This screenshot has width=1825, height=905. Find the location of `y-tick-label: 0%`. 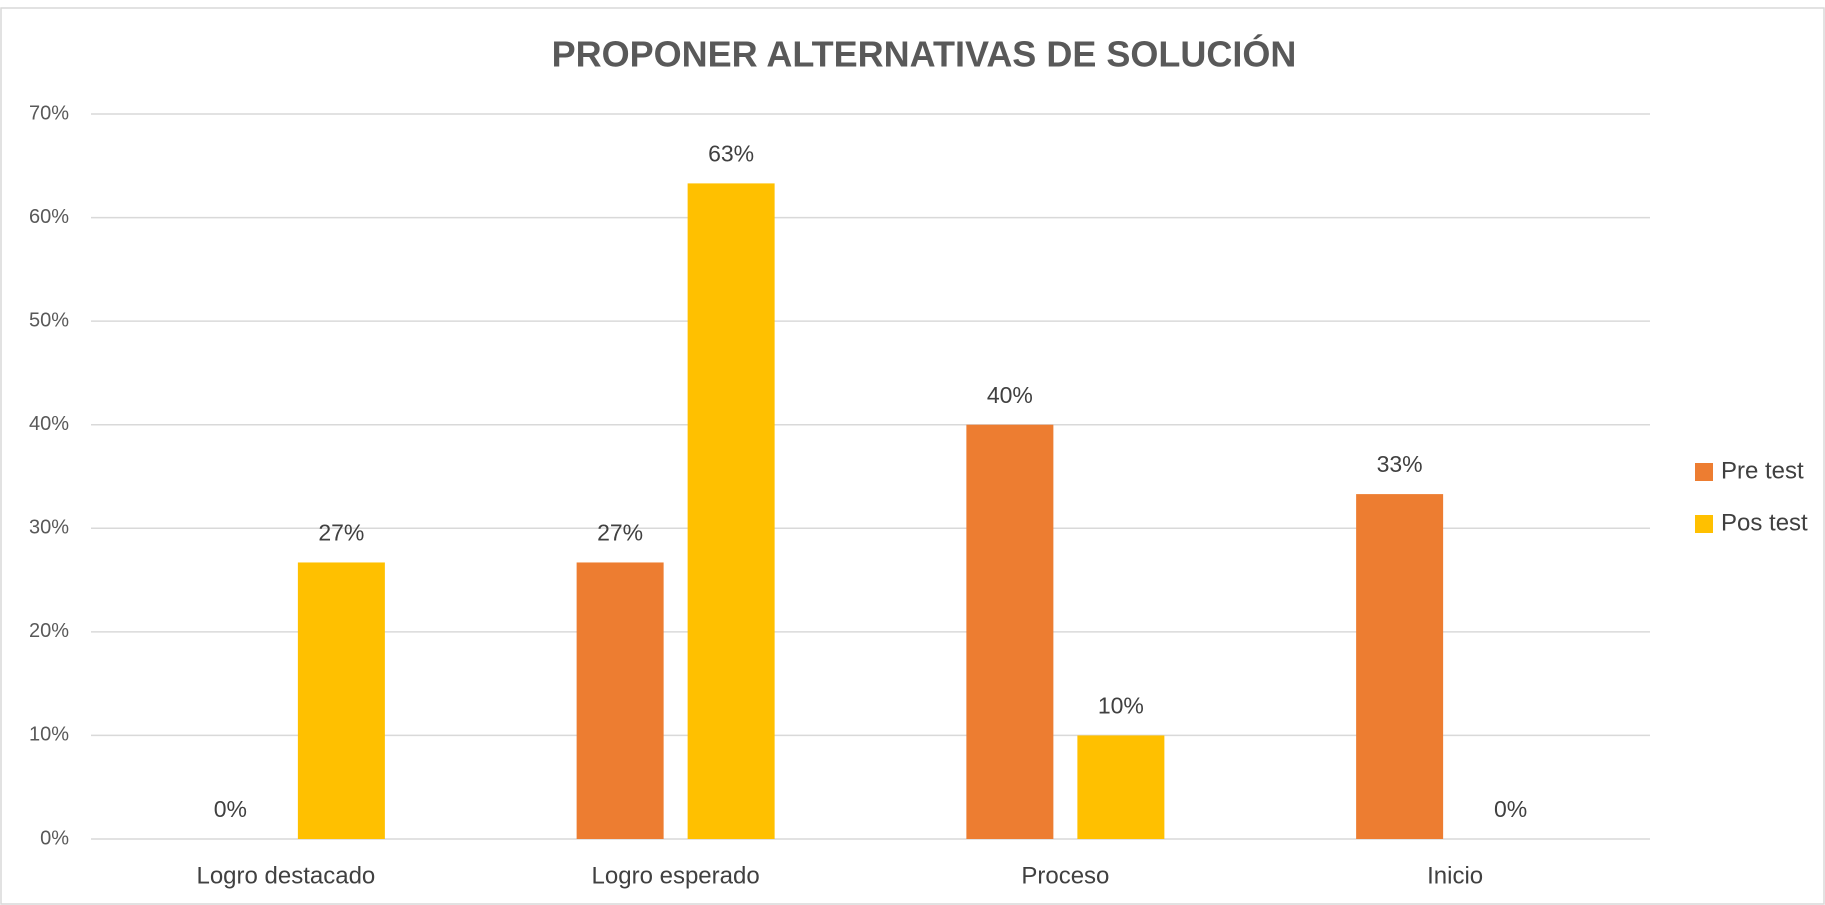

y-tick-label: 0% is located at coordinates (54, 838).